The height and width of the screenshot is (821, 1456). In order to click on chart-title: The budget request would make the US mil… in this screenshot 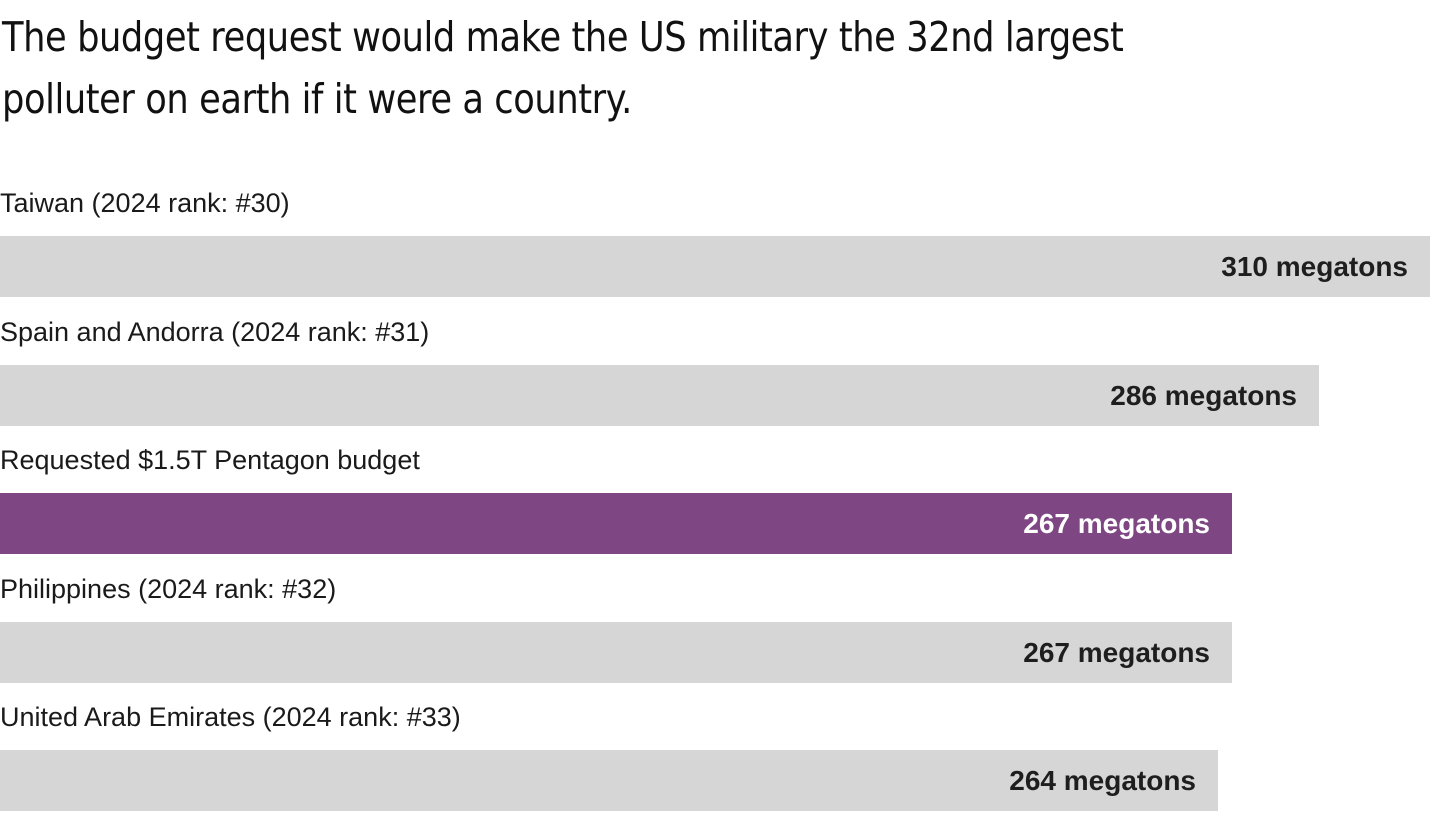, I will do `click(563, 68)`.